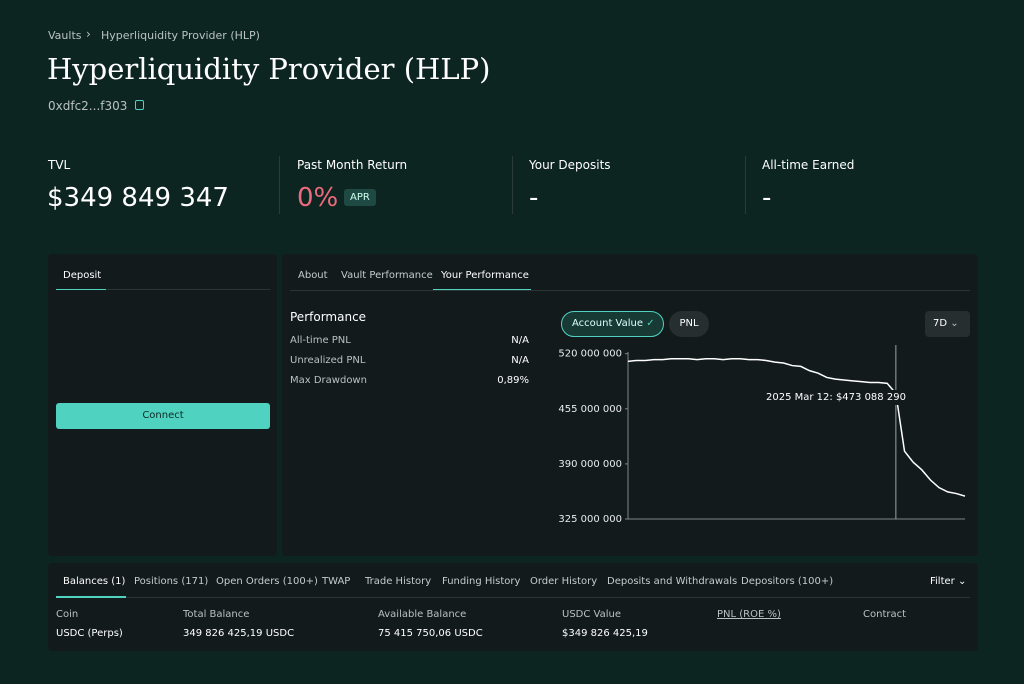 This screenshot has width=1024, height=684. Describe the element at coordinates (672, 581) in the screenshot. I see `tab: Deposits and Withdrawals` at that location.